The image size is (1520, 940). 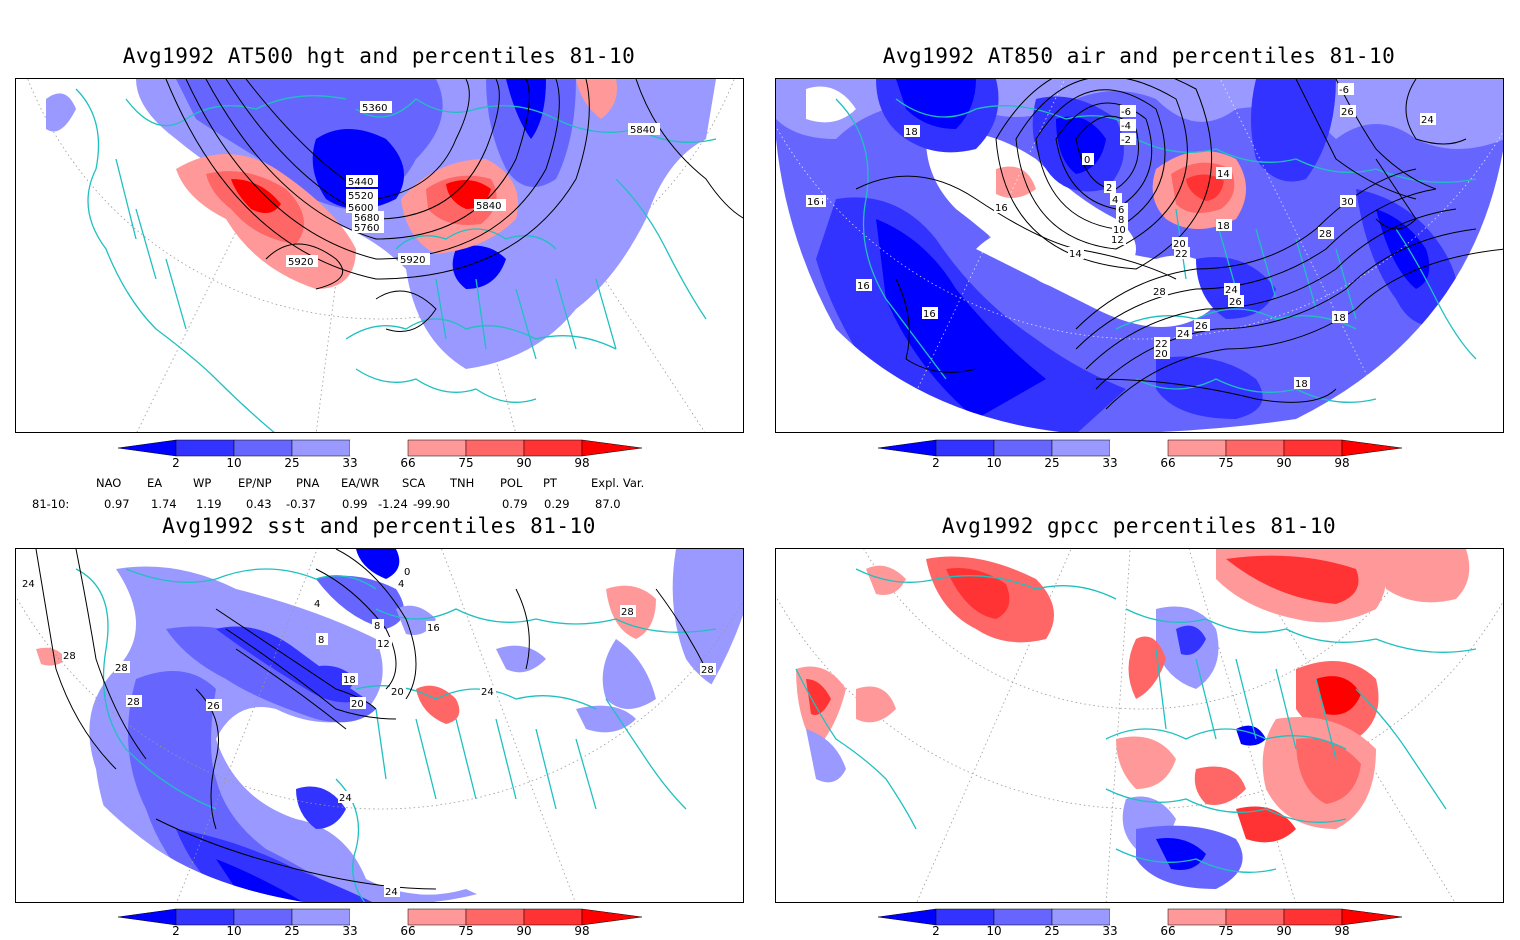 What do you see at coordinates (360, 182) in the screenshot?
I see `svg-text: 5440` at bounding box center [360, 182].